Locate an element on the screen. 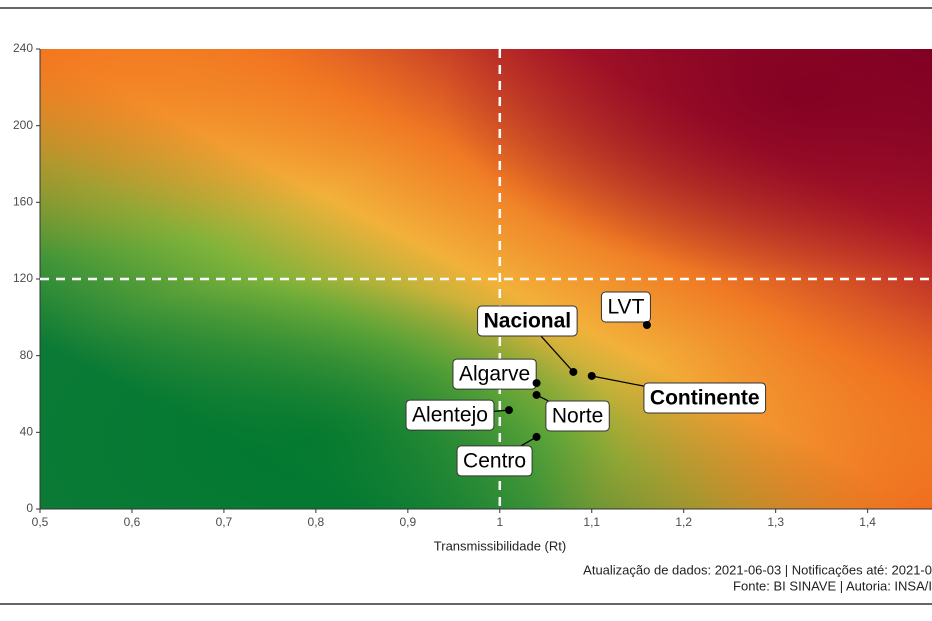 The image size is (932, 621). x-tick-label: 0,8 is located at coordinates (316, 522).